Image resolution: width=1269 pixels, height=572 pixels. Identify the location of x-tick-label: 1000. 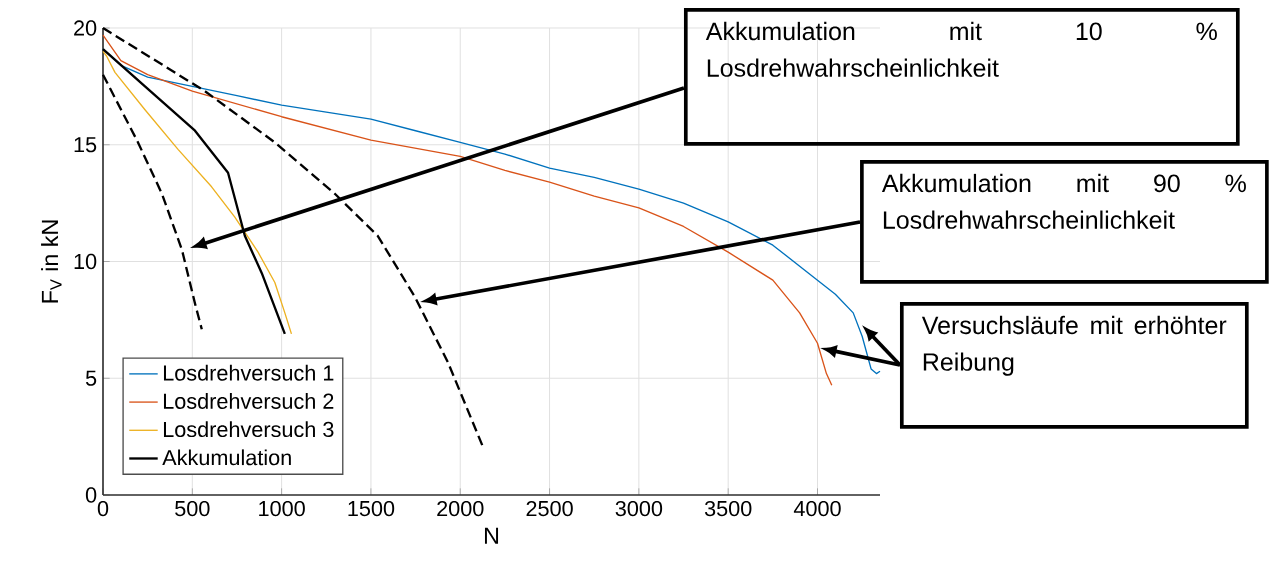
(282, 508).